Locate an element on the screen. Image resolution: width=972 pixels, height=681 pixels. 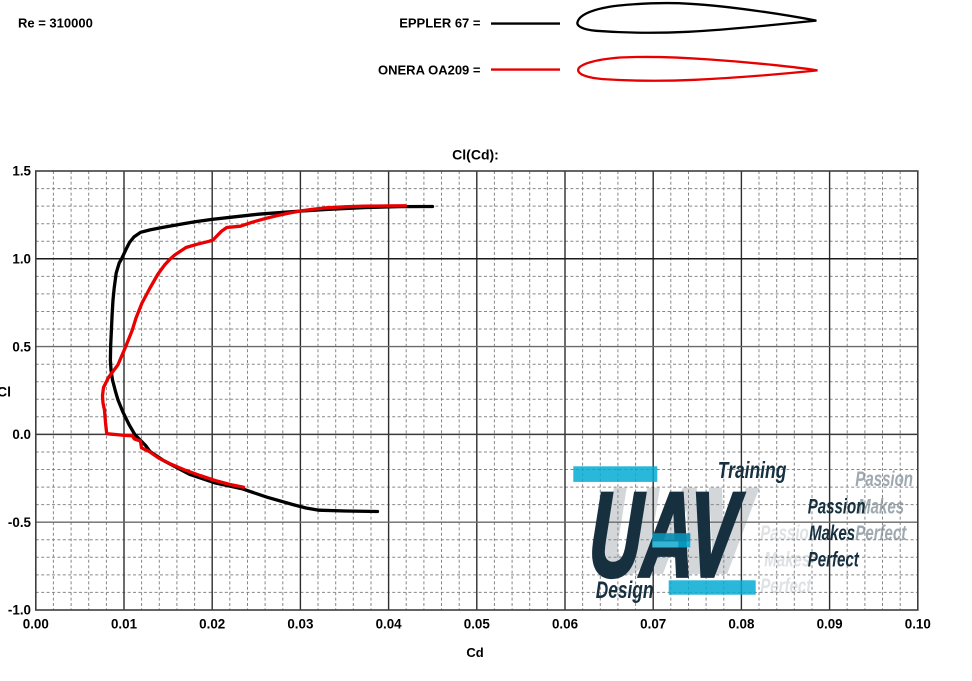
svg-text: -0.5 is located at coordinates (20, 522).